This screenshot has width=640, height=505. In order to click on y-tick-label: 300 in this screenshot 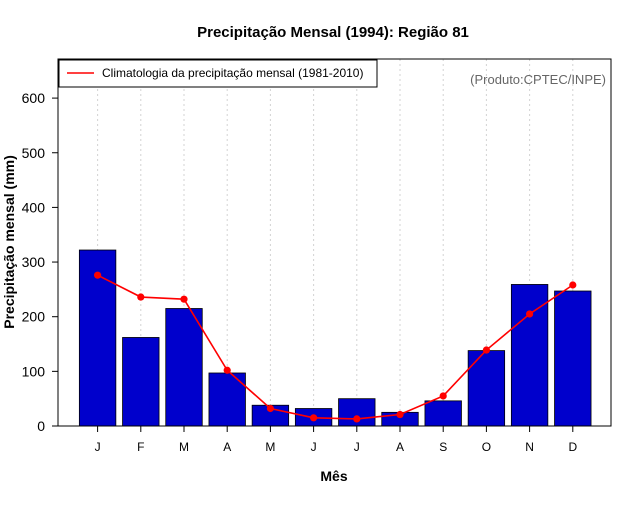, I will do `click(34, 262)`.